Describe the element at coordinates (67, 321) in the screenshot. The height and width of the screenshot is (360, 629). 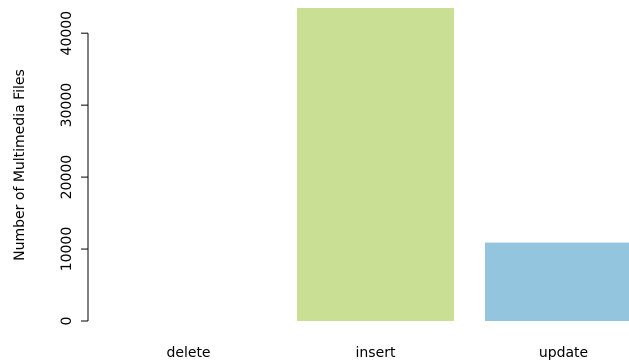
I see `y-tick-label: 0` at that location.